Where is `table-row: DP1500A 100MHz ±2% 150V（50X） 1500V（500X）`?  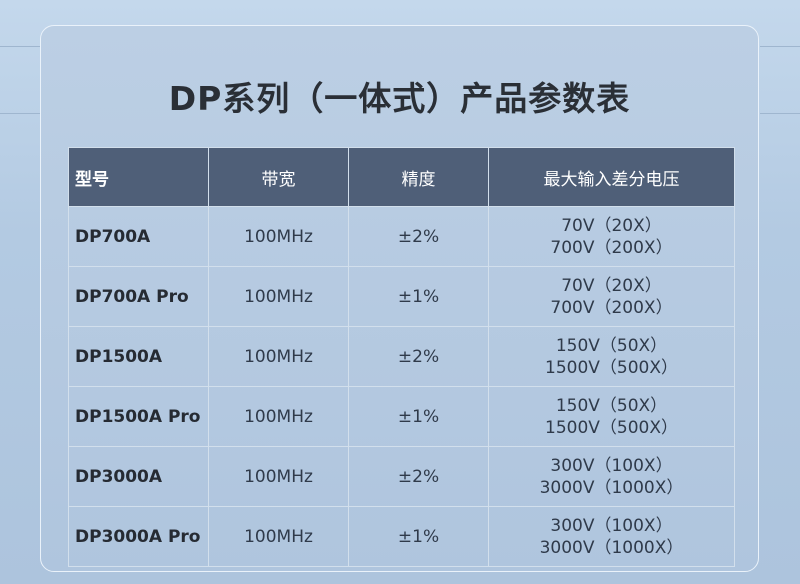 table-row: DP1500A 100MHz ±2% 150V（50X） 1500V（500X） is located at coordinates (401, 356).